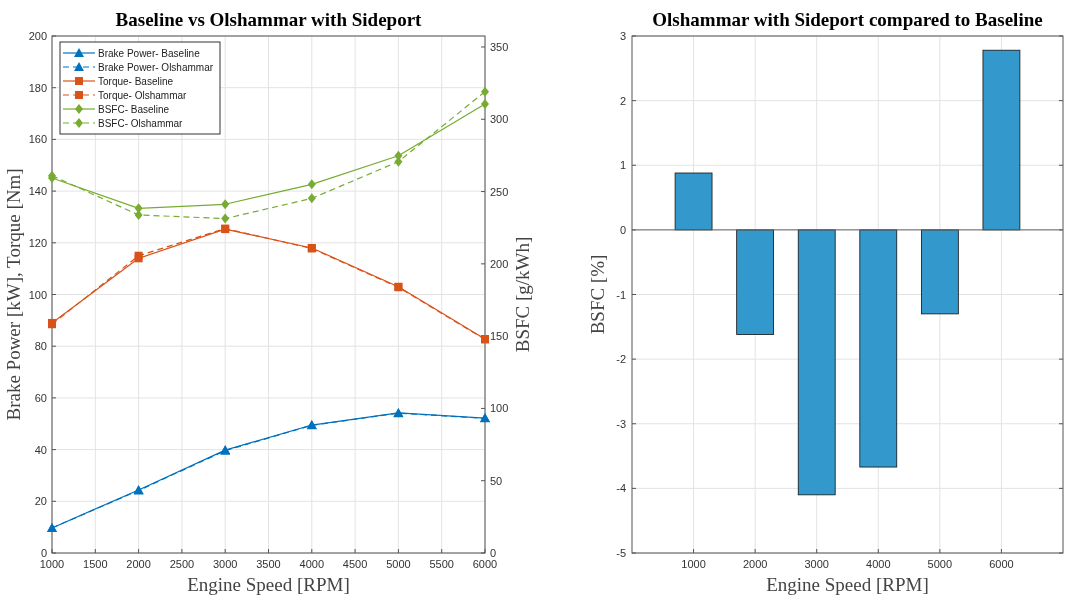 Image resolution: width=1072 pixels, height=598 pixels. What do you see at coordinates (37, 191) in the screenshot?
I see `y-tick-label: 140` at bounding box center [37, 191].